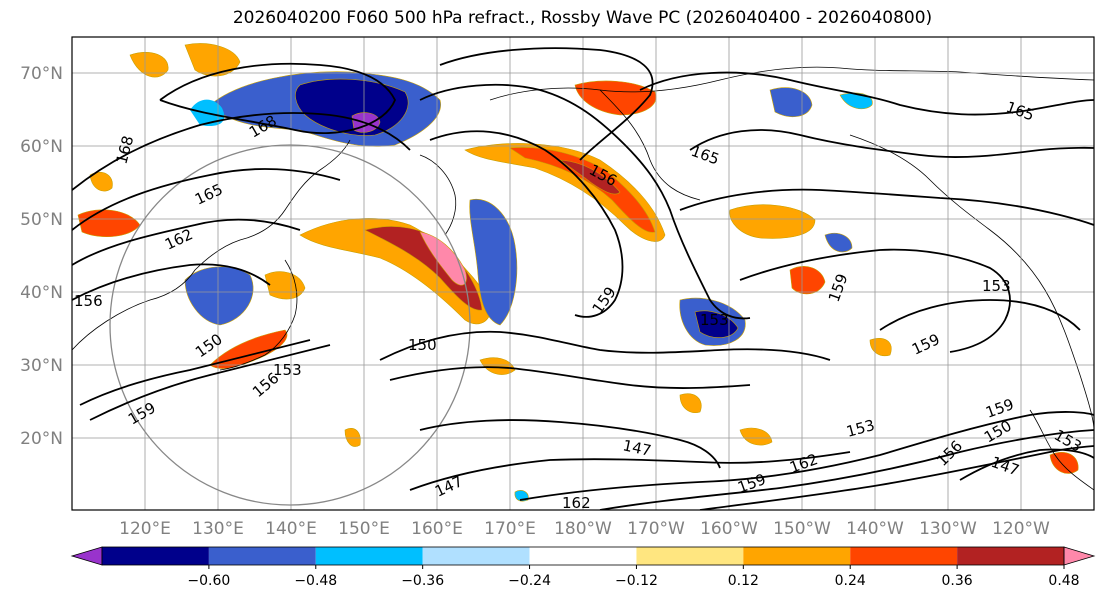 Image resolution: width=1105 pixels, height=604 pixels. What do you see at coordinates (364, 529) in the screenshot?
I see `lon-label: 150°E` at bounding box center [364, 529].